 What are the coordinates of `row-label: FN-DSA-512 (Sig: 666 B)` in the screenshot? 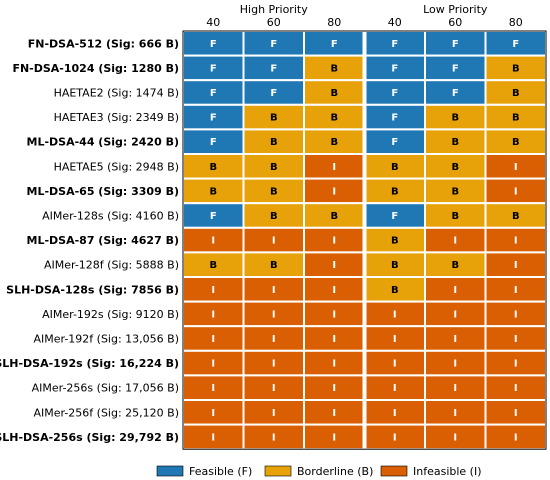 It's located at (103, 43).